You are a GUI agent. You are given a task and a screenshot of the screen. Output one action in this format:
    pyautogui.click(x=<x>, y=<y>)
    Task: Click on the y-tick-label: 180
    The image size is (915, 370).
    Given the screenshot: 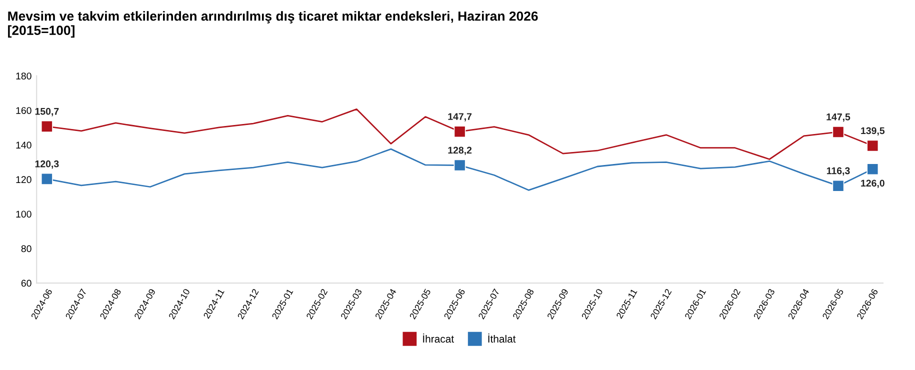 What is the action you would take?
    pyautogui.click(x=24, y=76)
    